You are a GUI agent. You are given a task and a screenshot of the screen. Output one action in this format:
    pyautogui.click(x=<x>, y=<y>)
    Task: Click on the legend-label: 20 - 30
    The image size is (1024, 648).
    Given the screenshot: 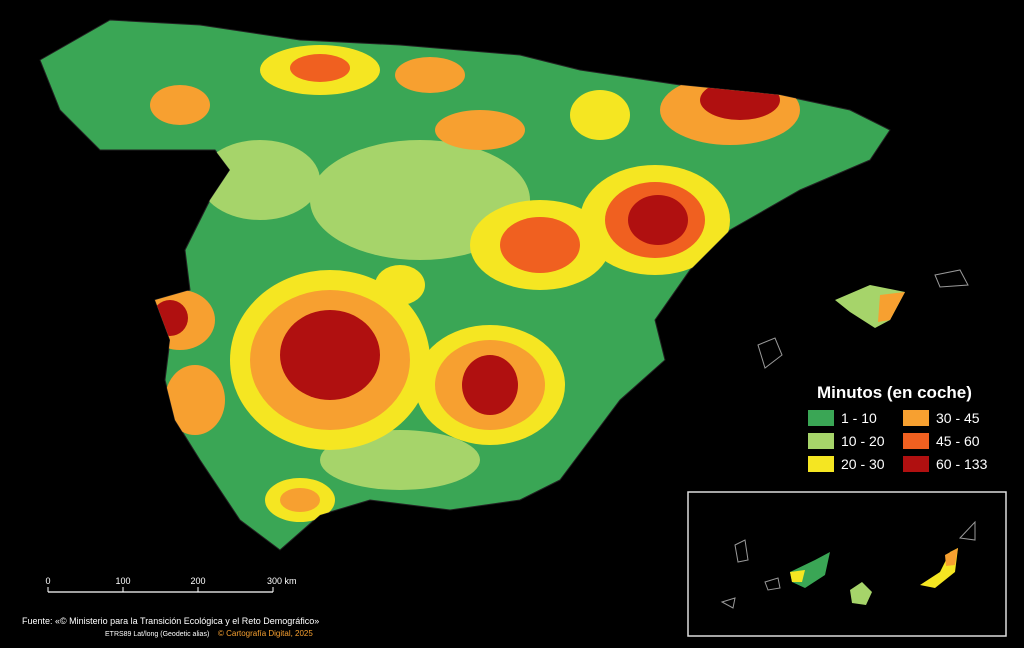 What is the action you would take?
    pyautogui.click(x=863, y=464)
    